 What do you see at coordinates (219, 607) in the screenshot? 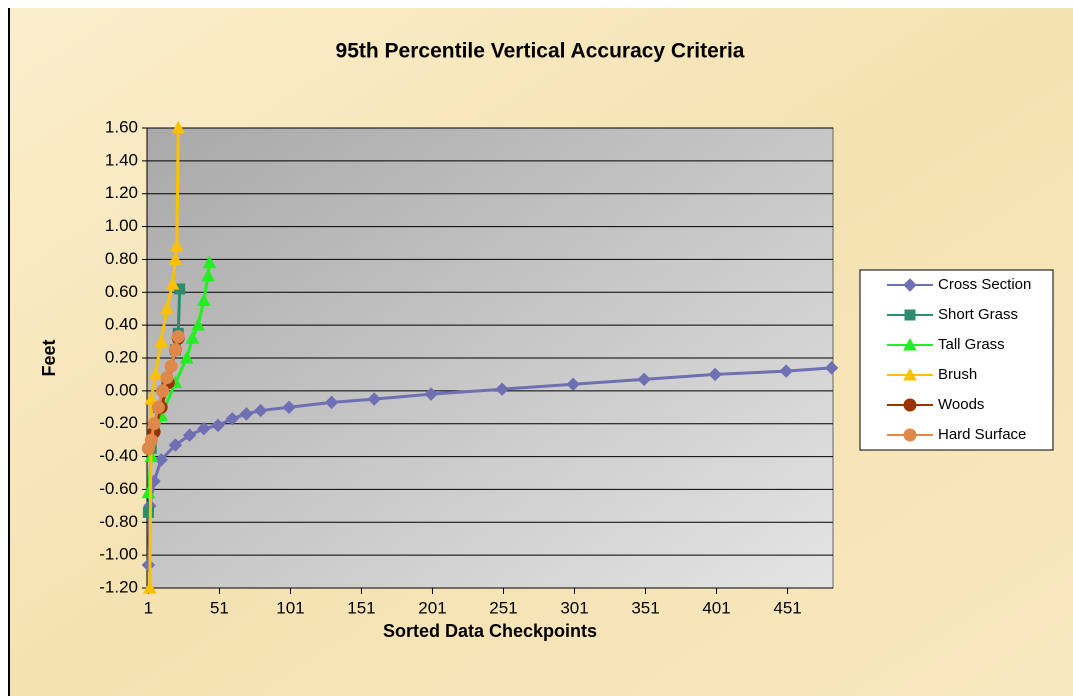
I see `x-tick-label: 51` at bounding box center [219, 607].